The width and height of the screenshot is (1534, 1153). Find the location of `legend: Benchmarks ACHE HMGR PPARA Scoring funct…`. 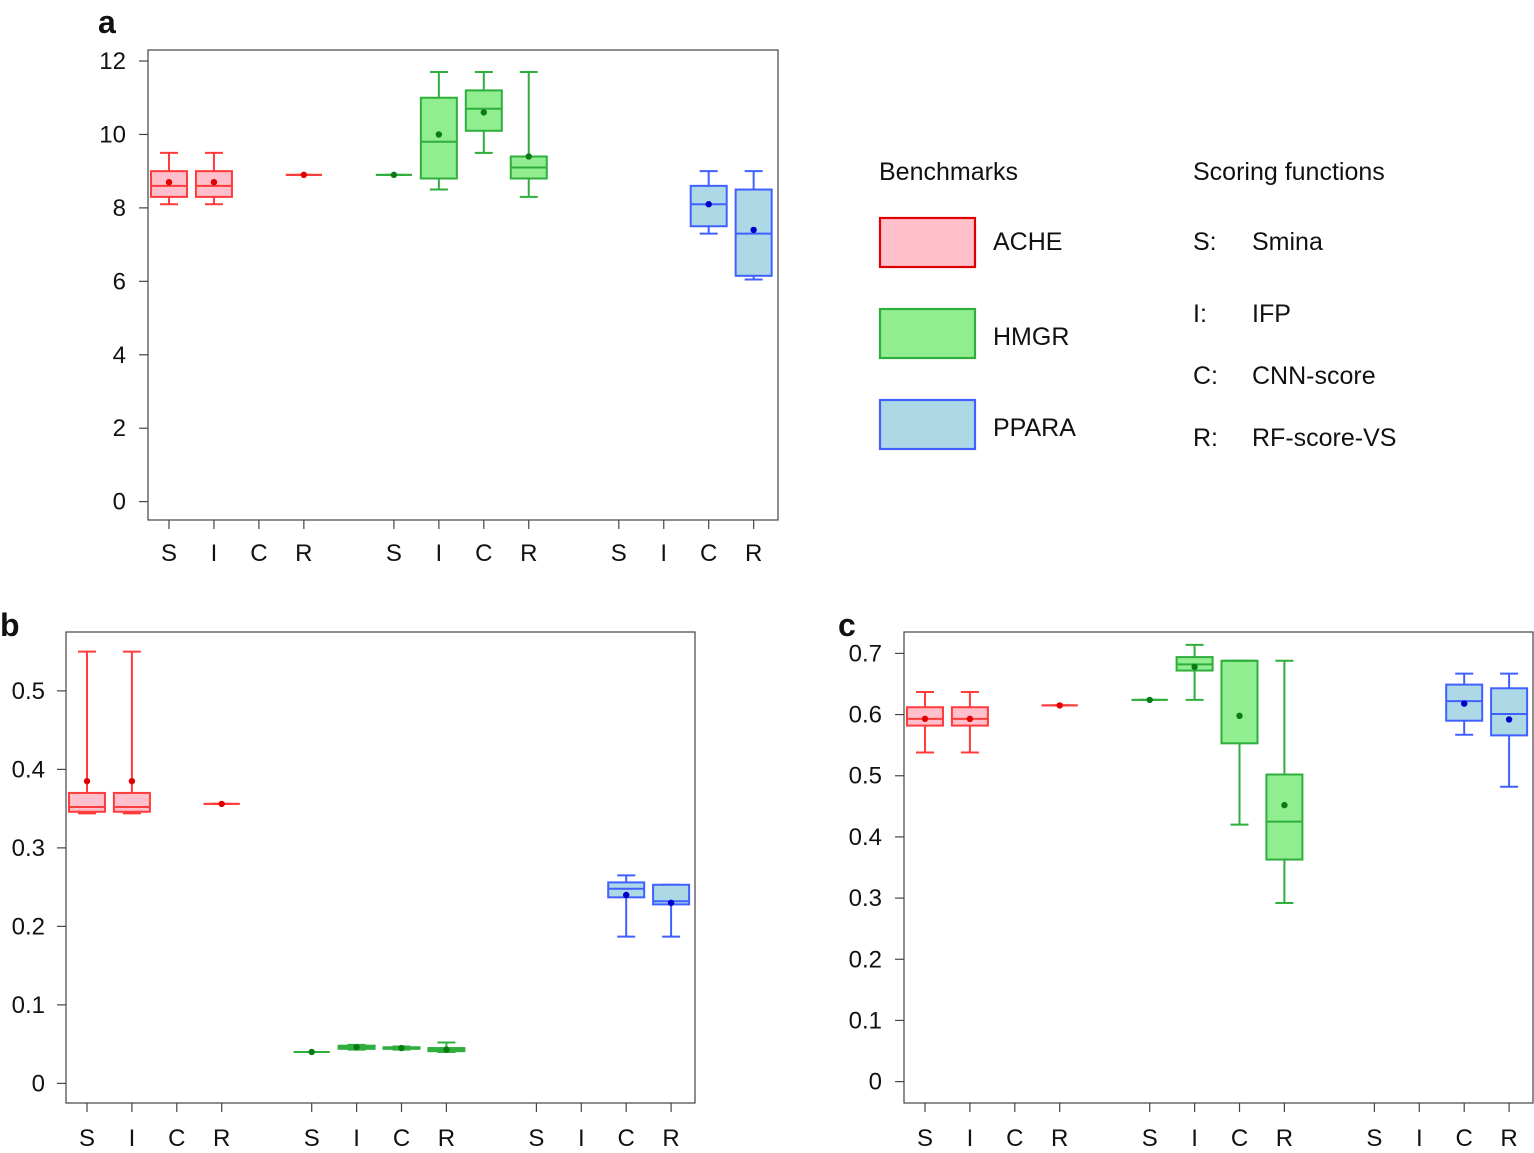

legend: Benchmarks ACHE HMGR PPARA Scoring funct… is located at coordinates (1137, 305).